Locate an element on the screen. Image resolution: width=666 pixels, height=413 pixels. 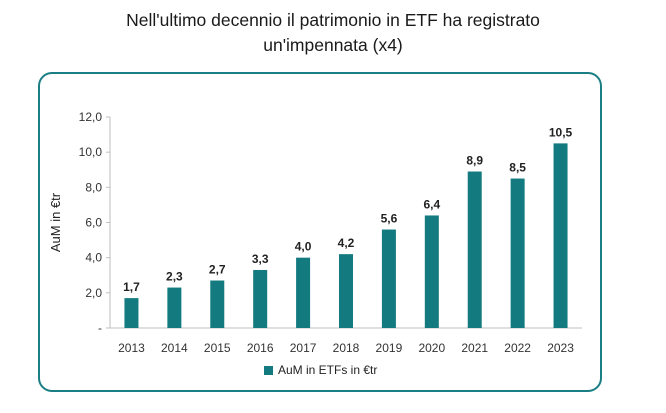
data-label: 8,5 is located at coordinates (517, 168).